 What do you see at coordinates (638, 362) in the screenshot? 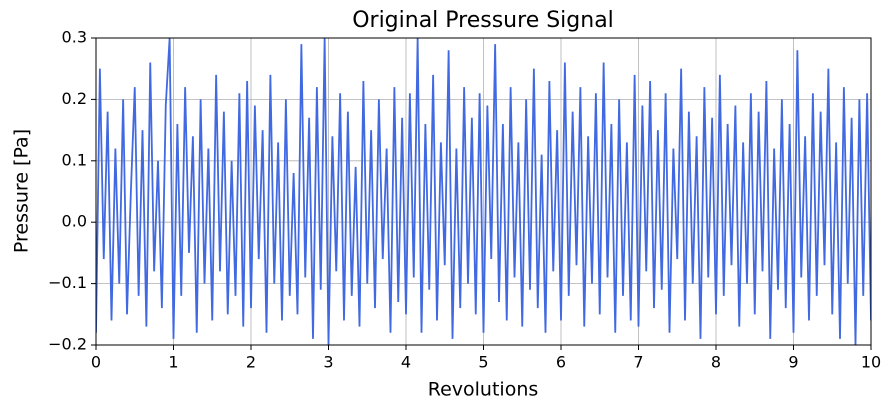
I see `x-tick-label: 7` at bounding box center [638, 362].